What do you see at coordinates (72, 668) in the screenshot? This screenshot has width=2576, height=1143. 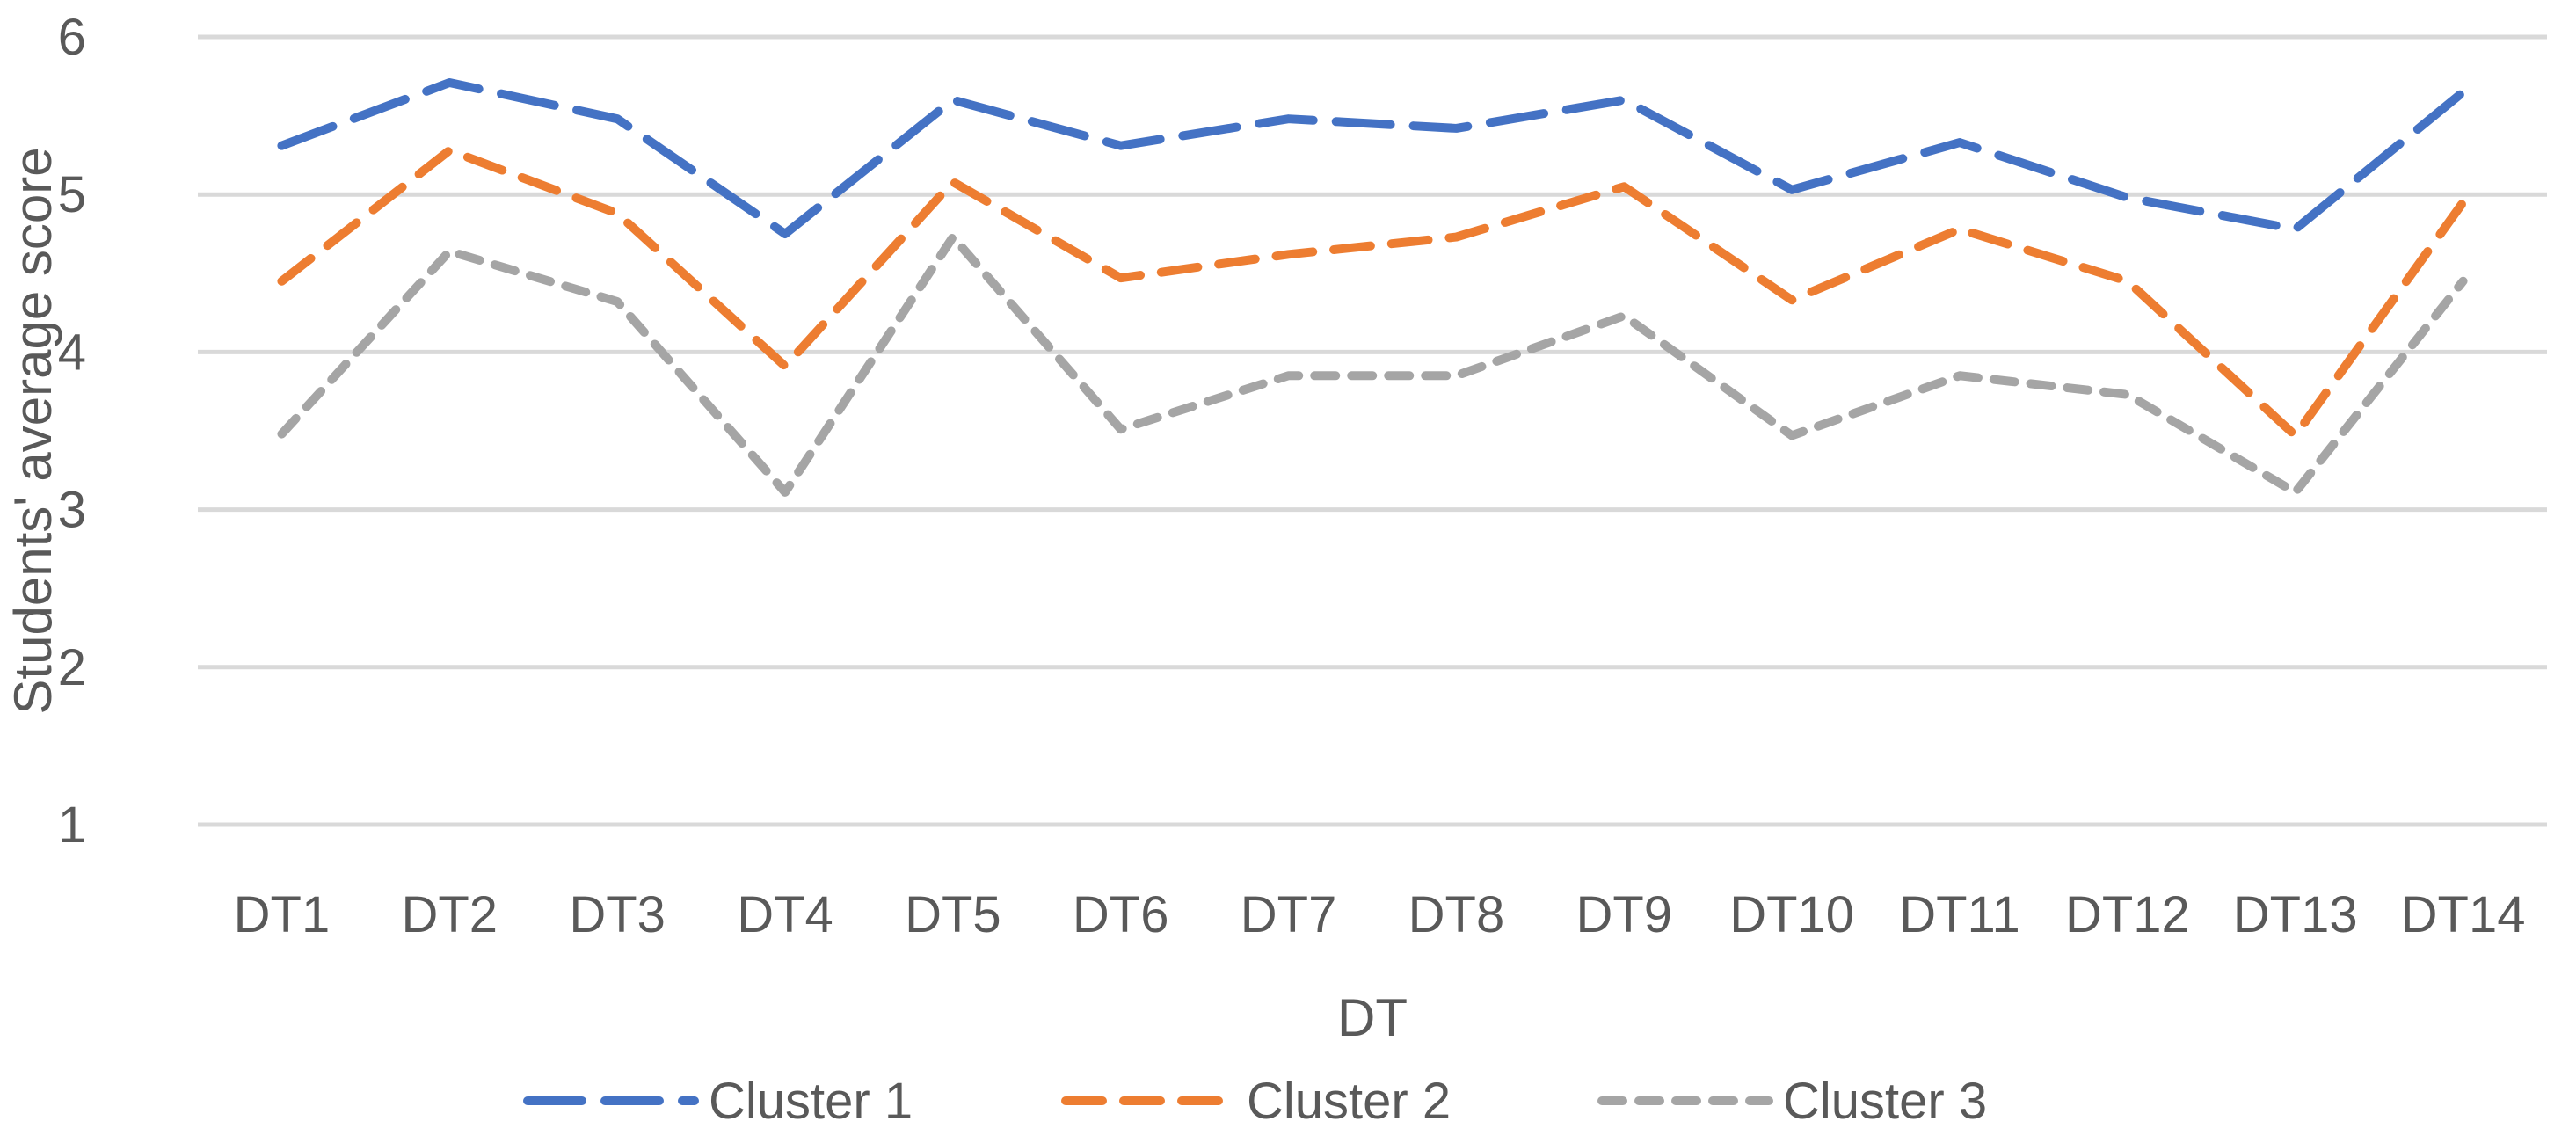 I see `y-tick-label: 2` at bounding box center [72, 668].